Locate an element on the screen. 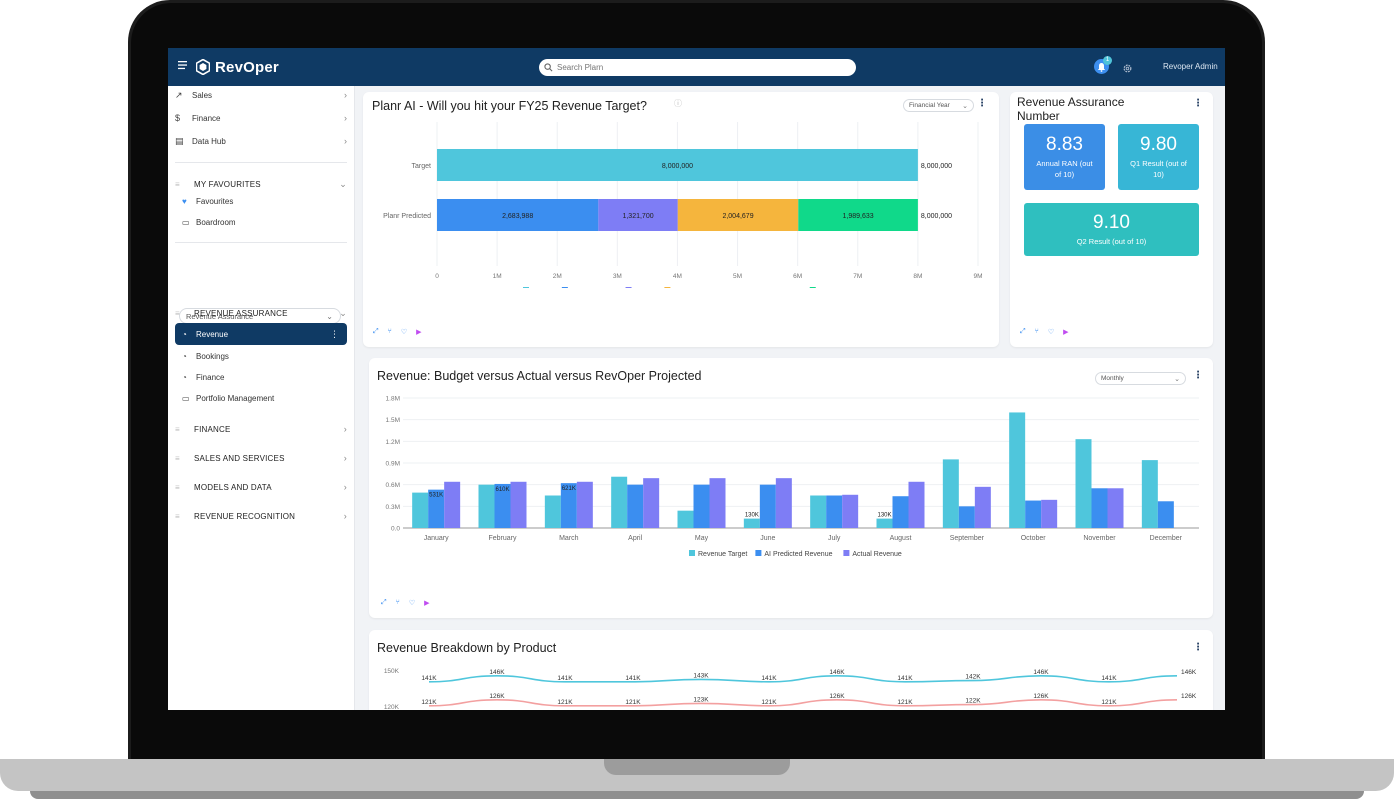  section-label: REVENUE RECOGNITION is located at coordinates (245, 516).